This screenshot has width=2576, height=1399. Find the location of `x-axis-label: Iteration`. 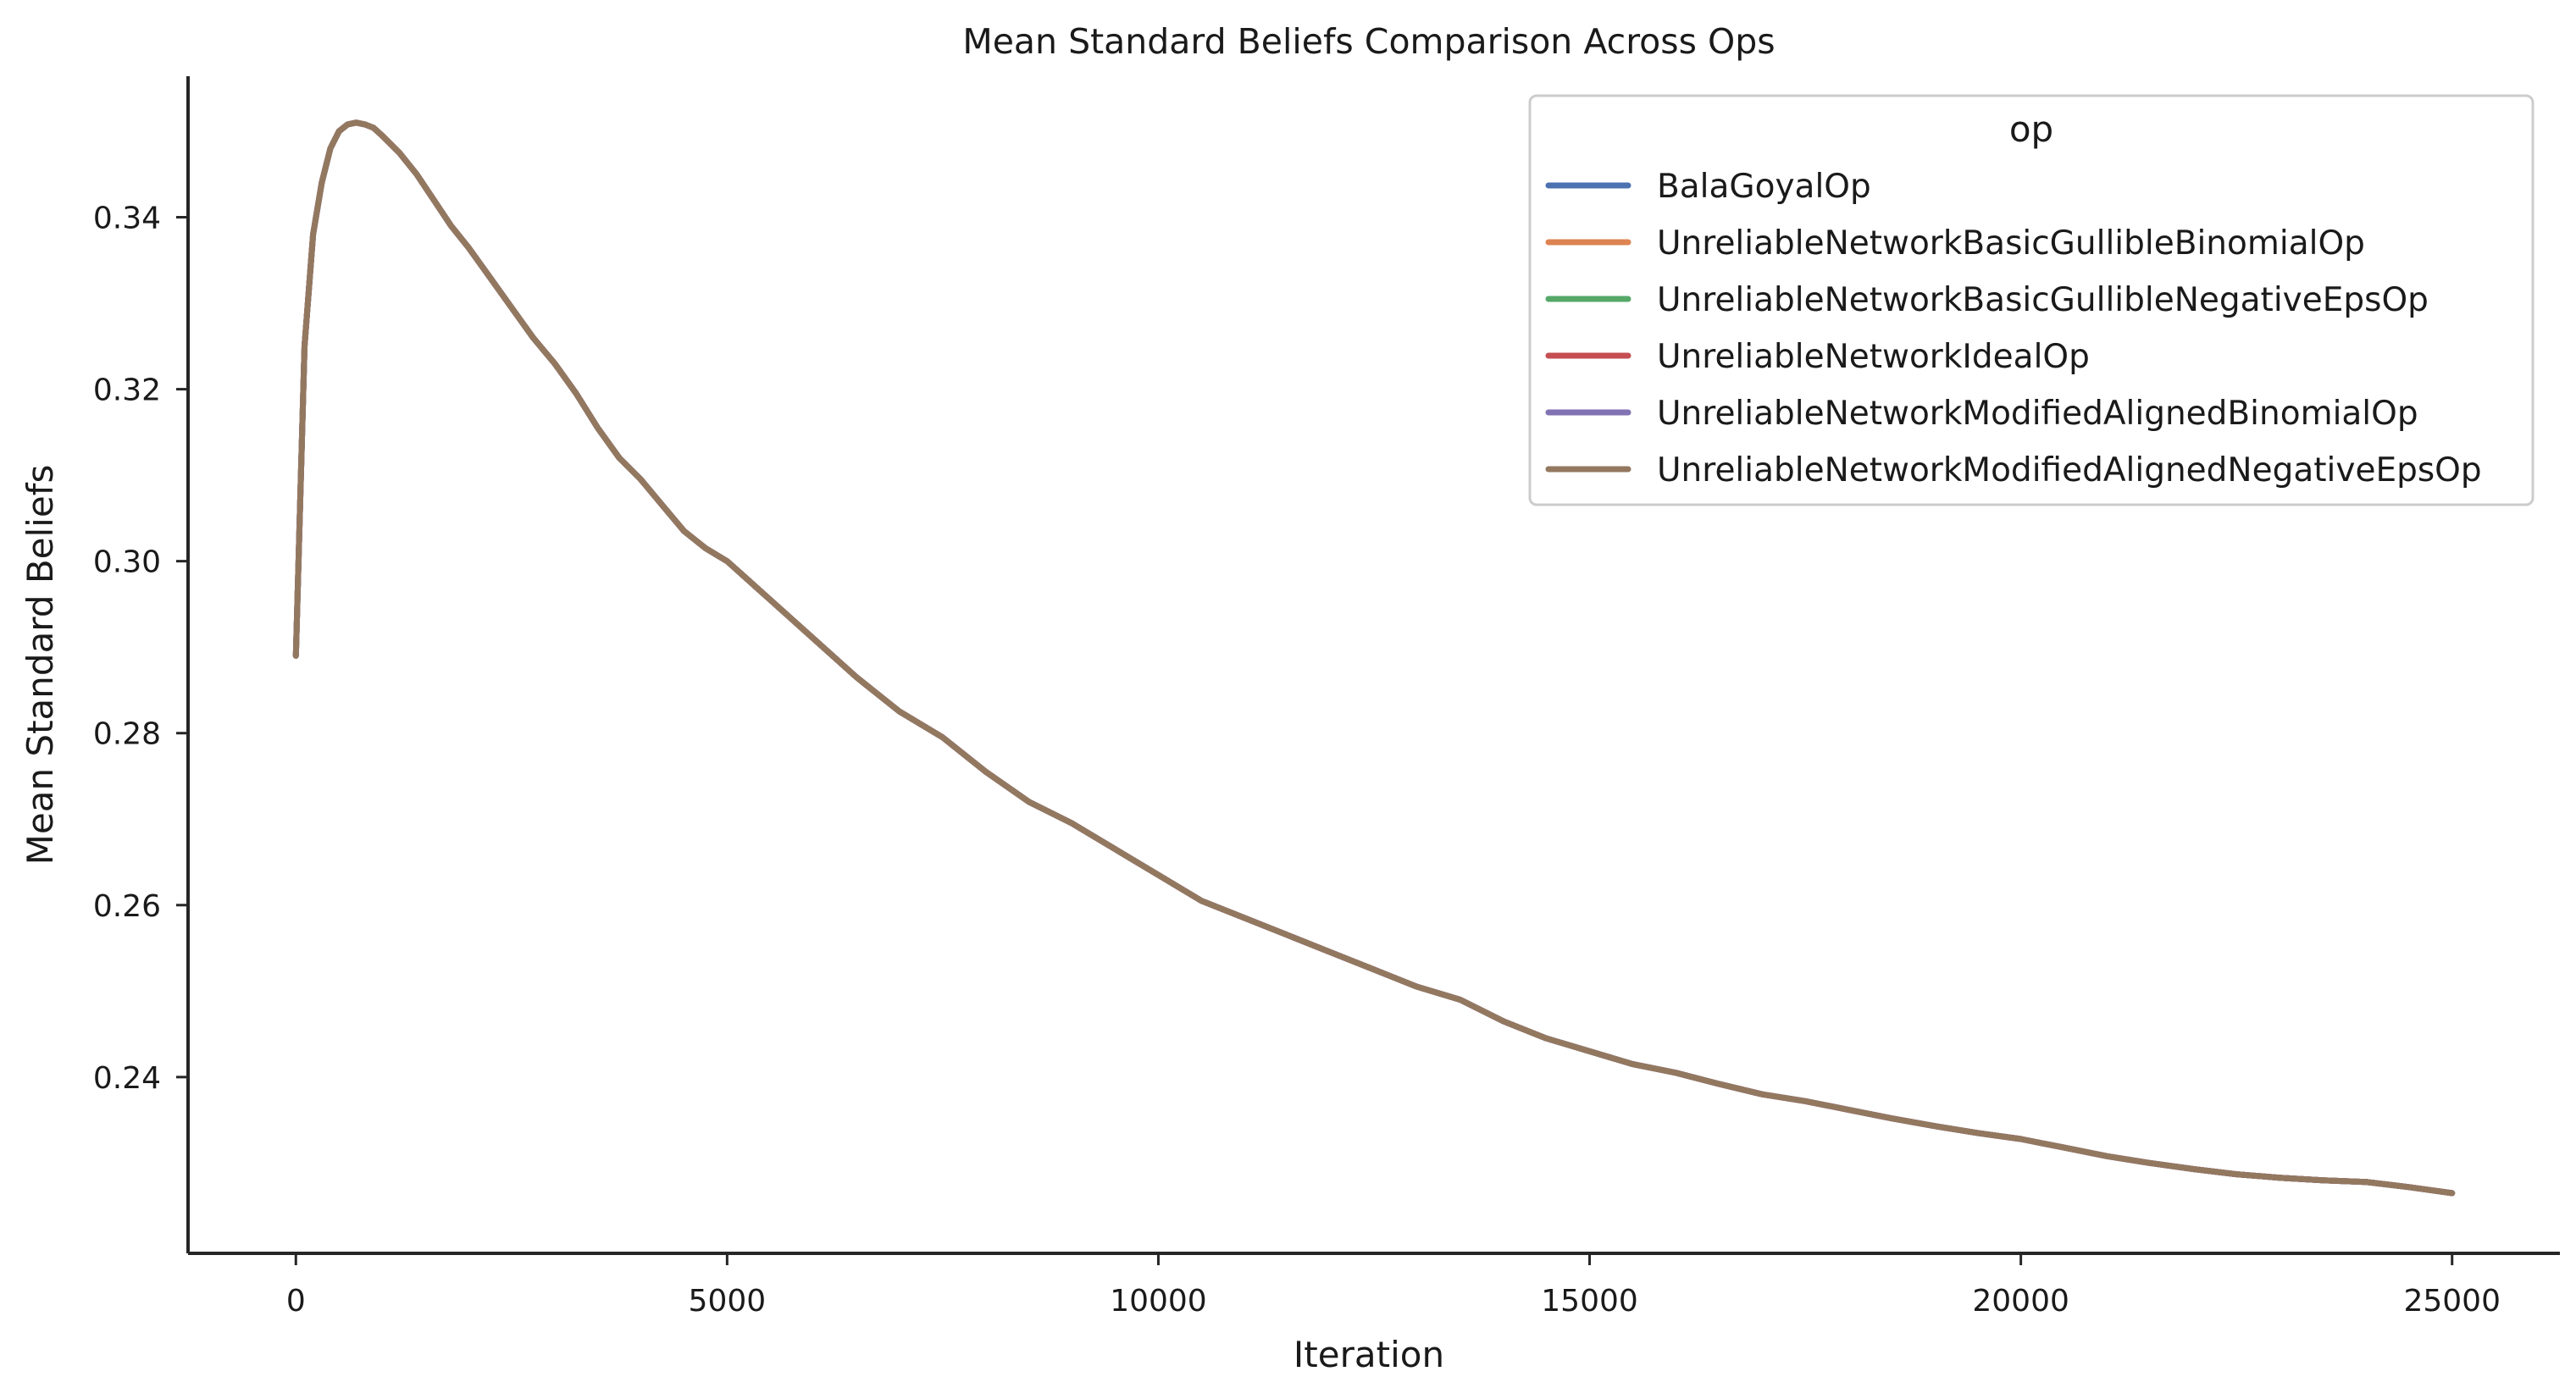

x-axis-label: Iteration is located at coordinates (1369, 1354).